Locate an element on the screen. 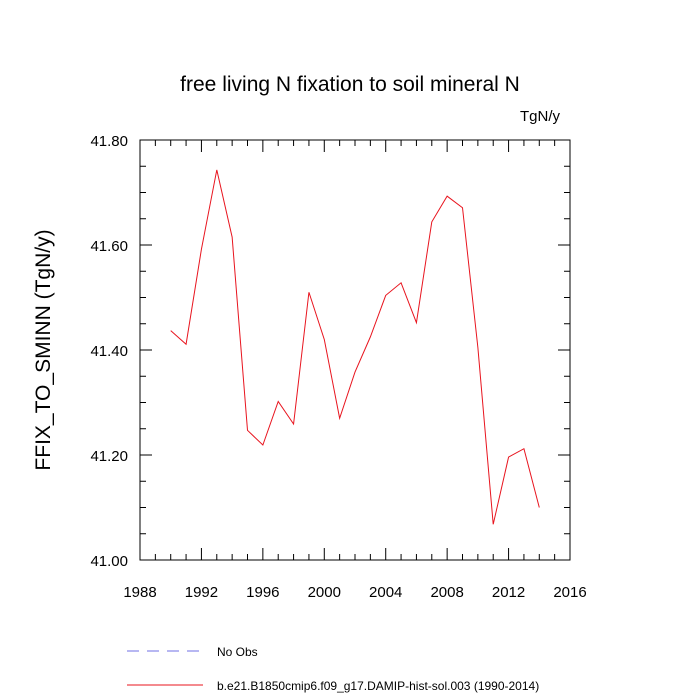 The width and height of the screenshot is (700, 700). x-tick-label: 2004 is located at coordinates (385, 592).